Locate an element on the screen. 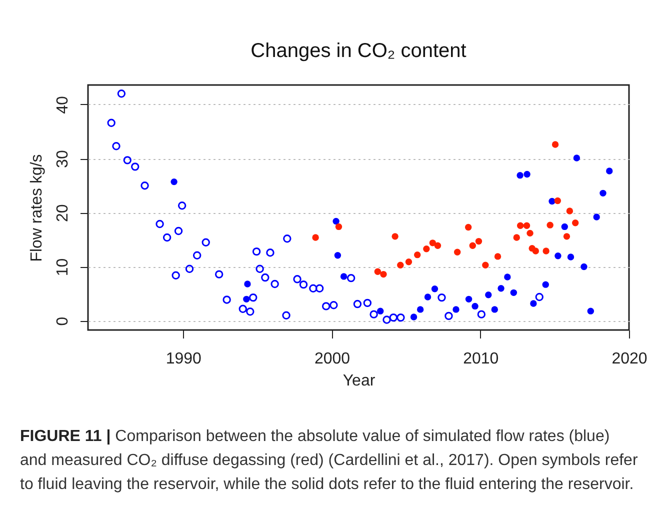 The height and width of the screenshot is (531, 652). y-tick-label: 0 is located at coordinates (63, 321).